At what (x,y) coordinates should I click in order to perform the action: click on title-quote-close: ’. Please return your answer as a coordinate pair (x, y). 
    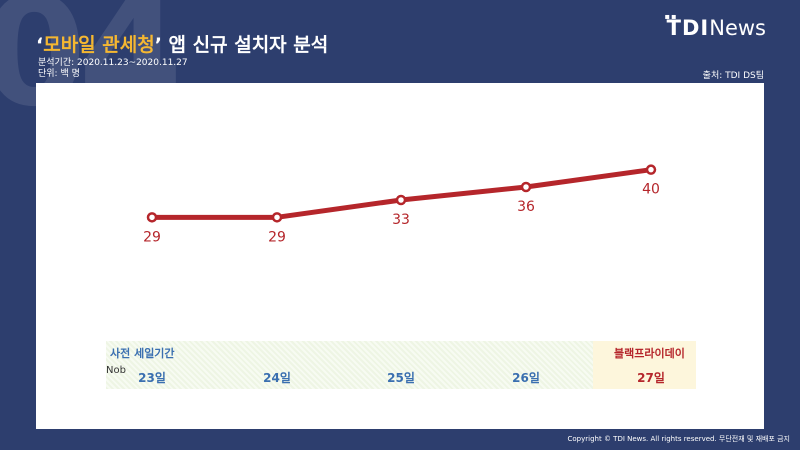
    Looking at the image, I should click on (158, 45).